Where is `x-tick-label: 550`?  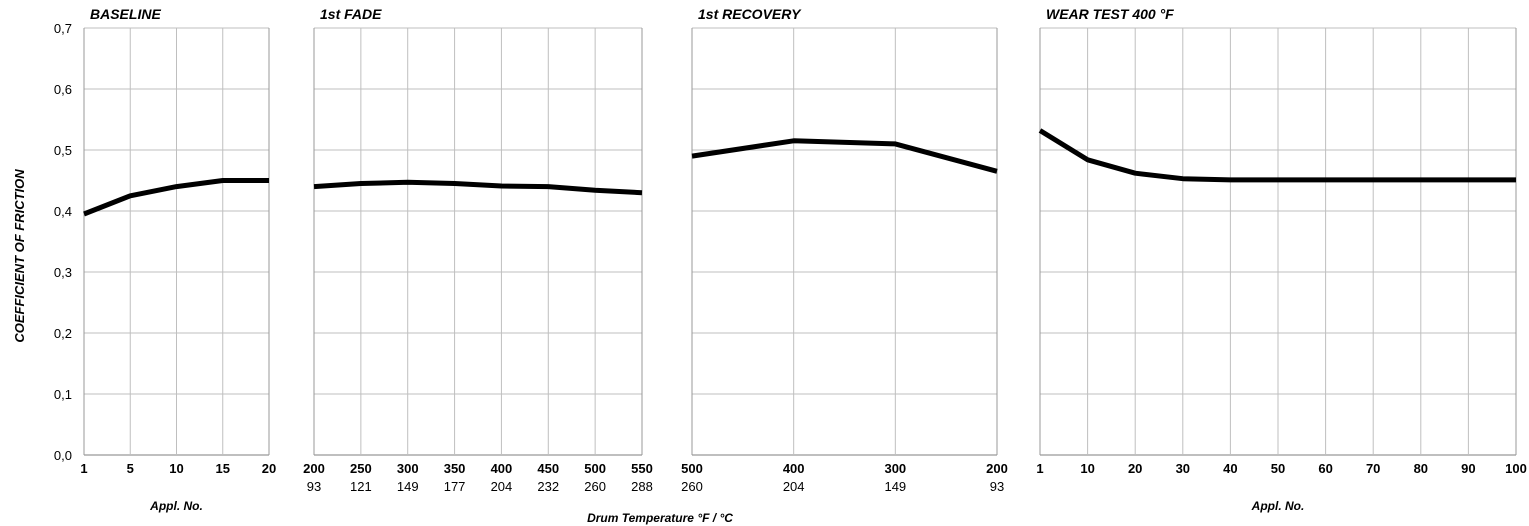
x-tick-label: 550 is located at coordinates (642, 468).